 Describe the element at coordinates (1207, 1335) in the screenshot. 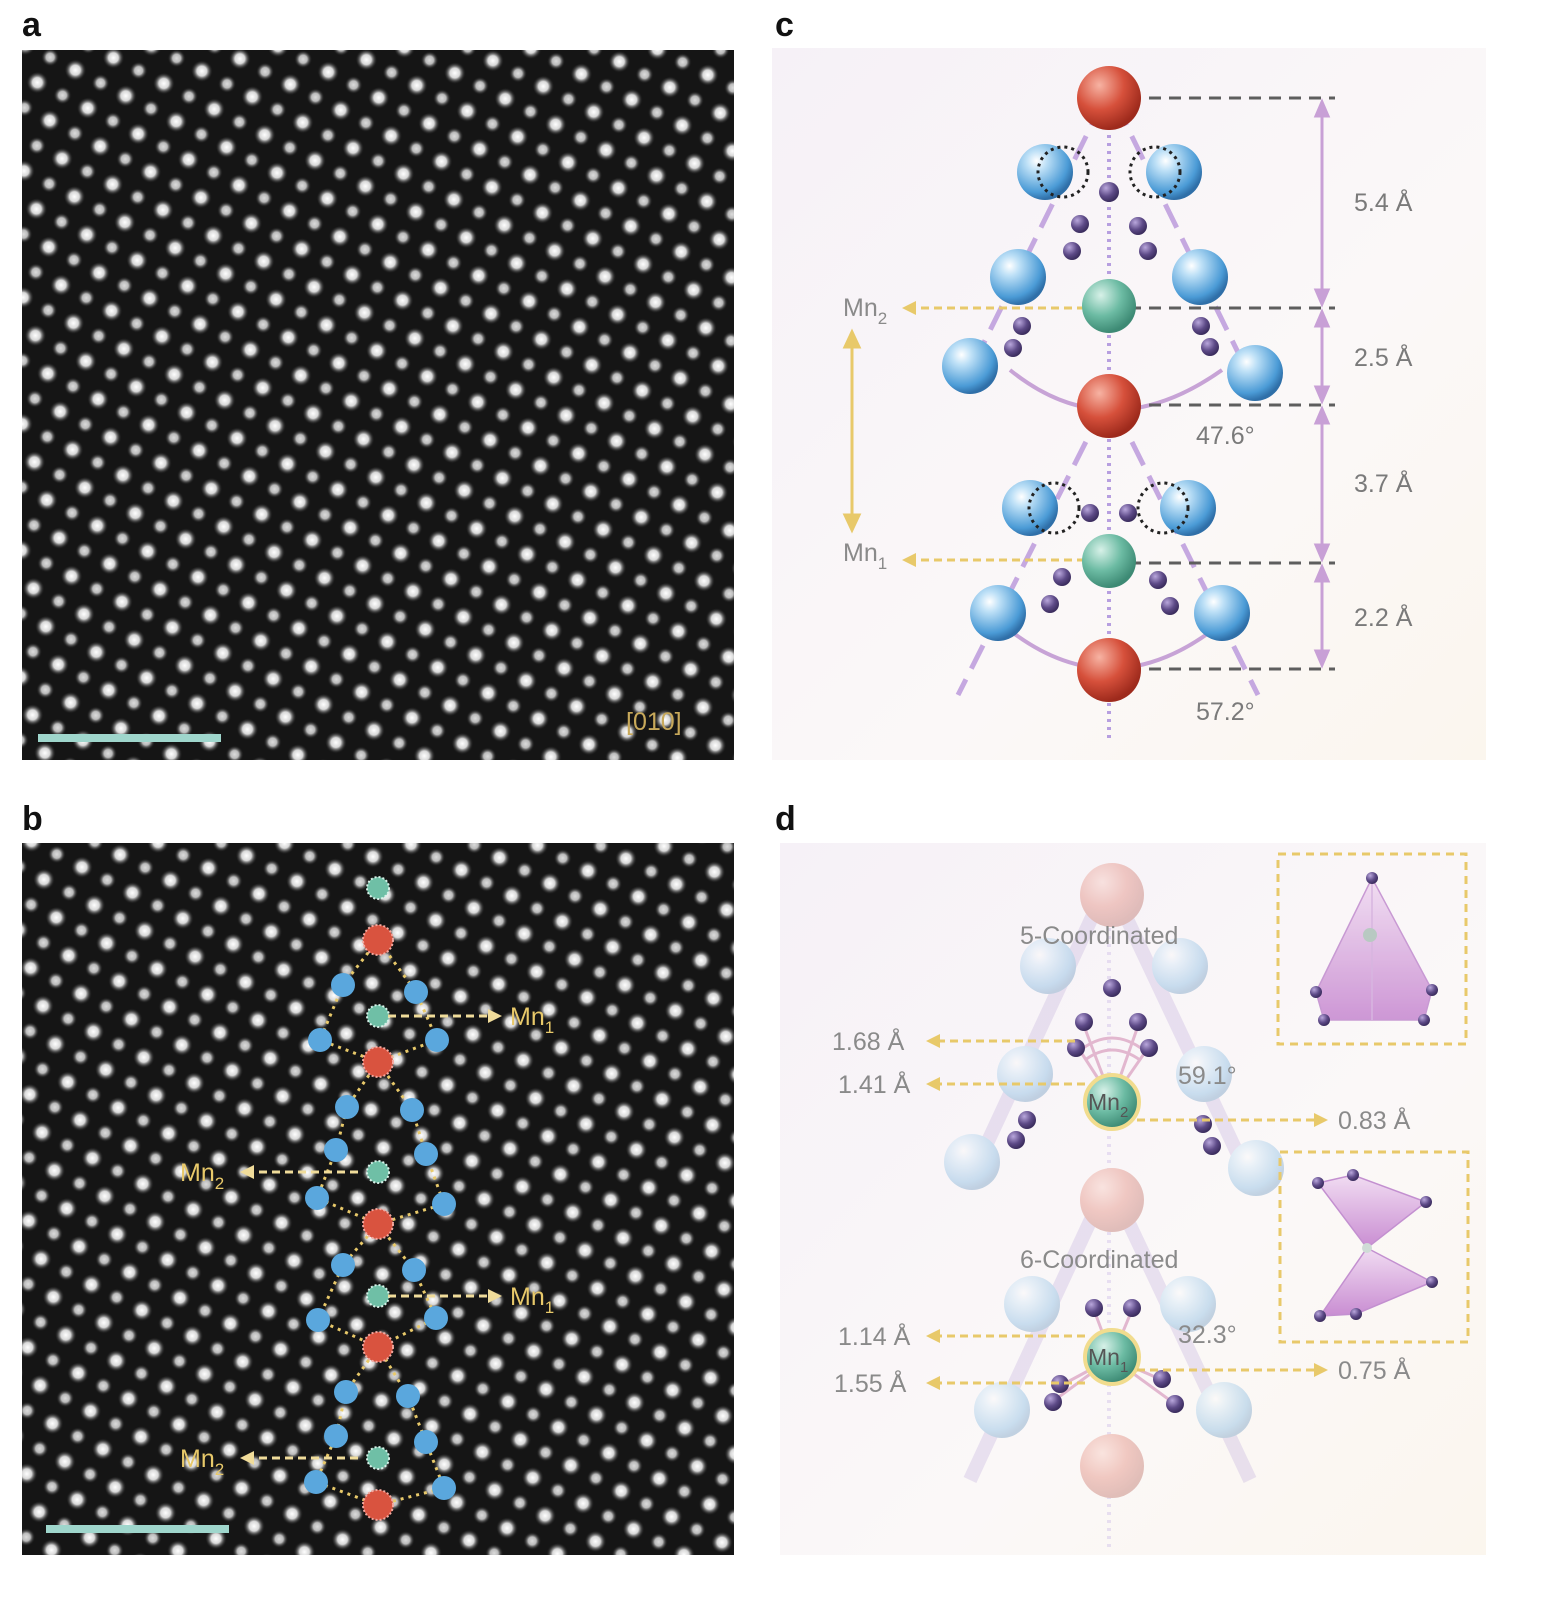

I see `angle6-label: 32.3°` at that location.